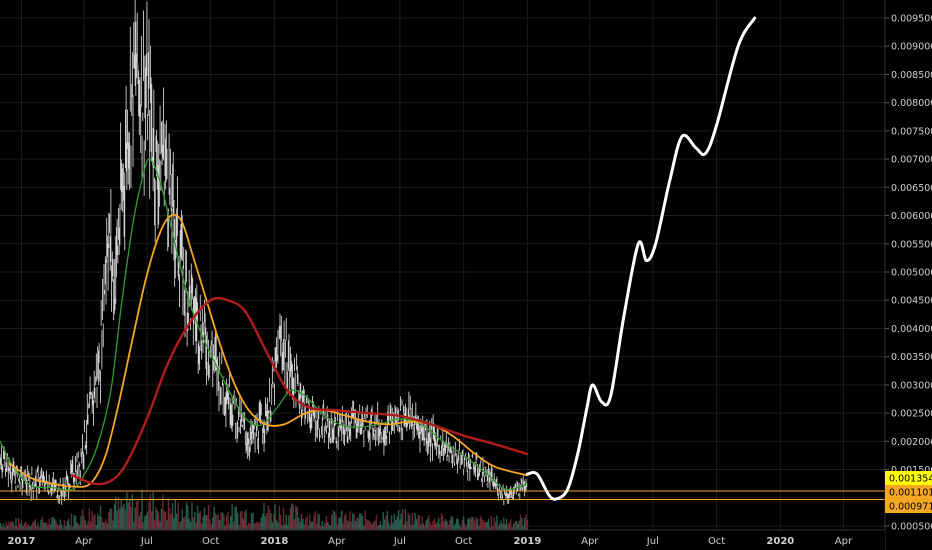  Describe the element at coordinates (908, 492) in the screenshot. I see `price-badges: 0.0013541 0.0011012 0.0009710` at that location.